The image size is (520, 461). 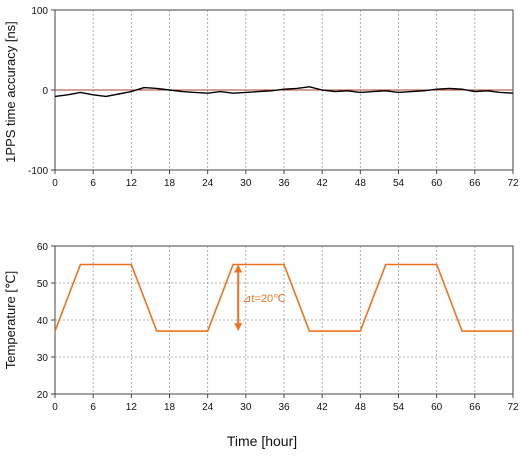 What do you see at coordinates (43, 395) in the screenshot?
I see `y-tick-label: 20` at bounding box center [43, 395].